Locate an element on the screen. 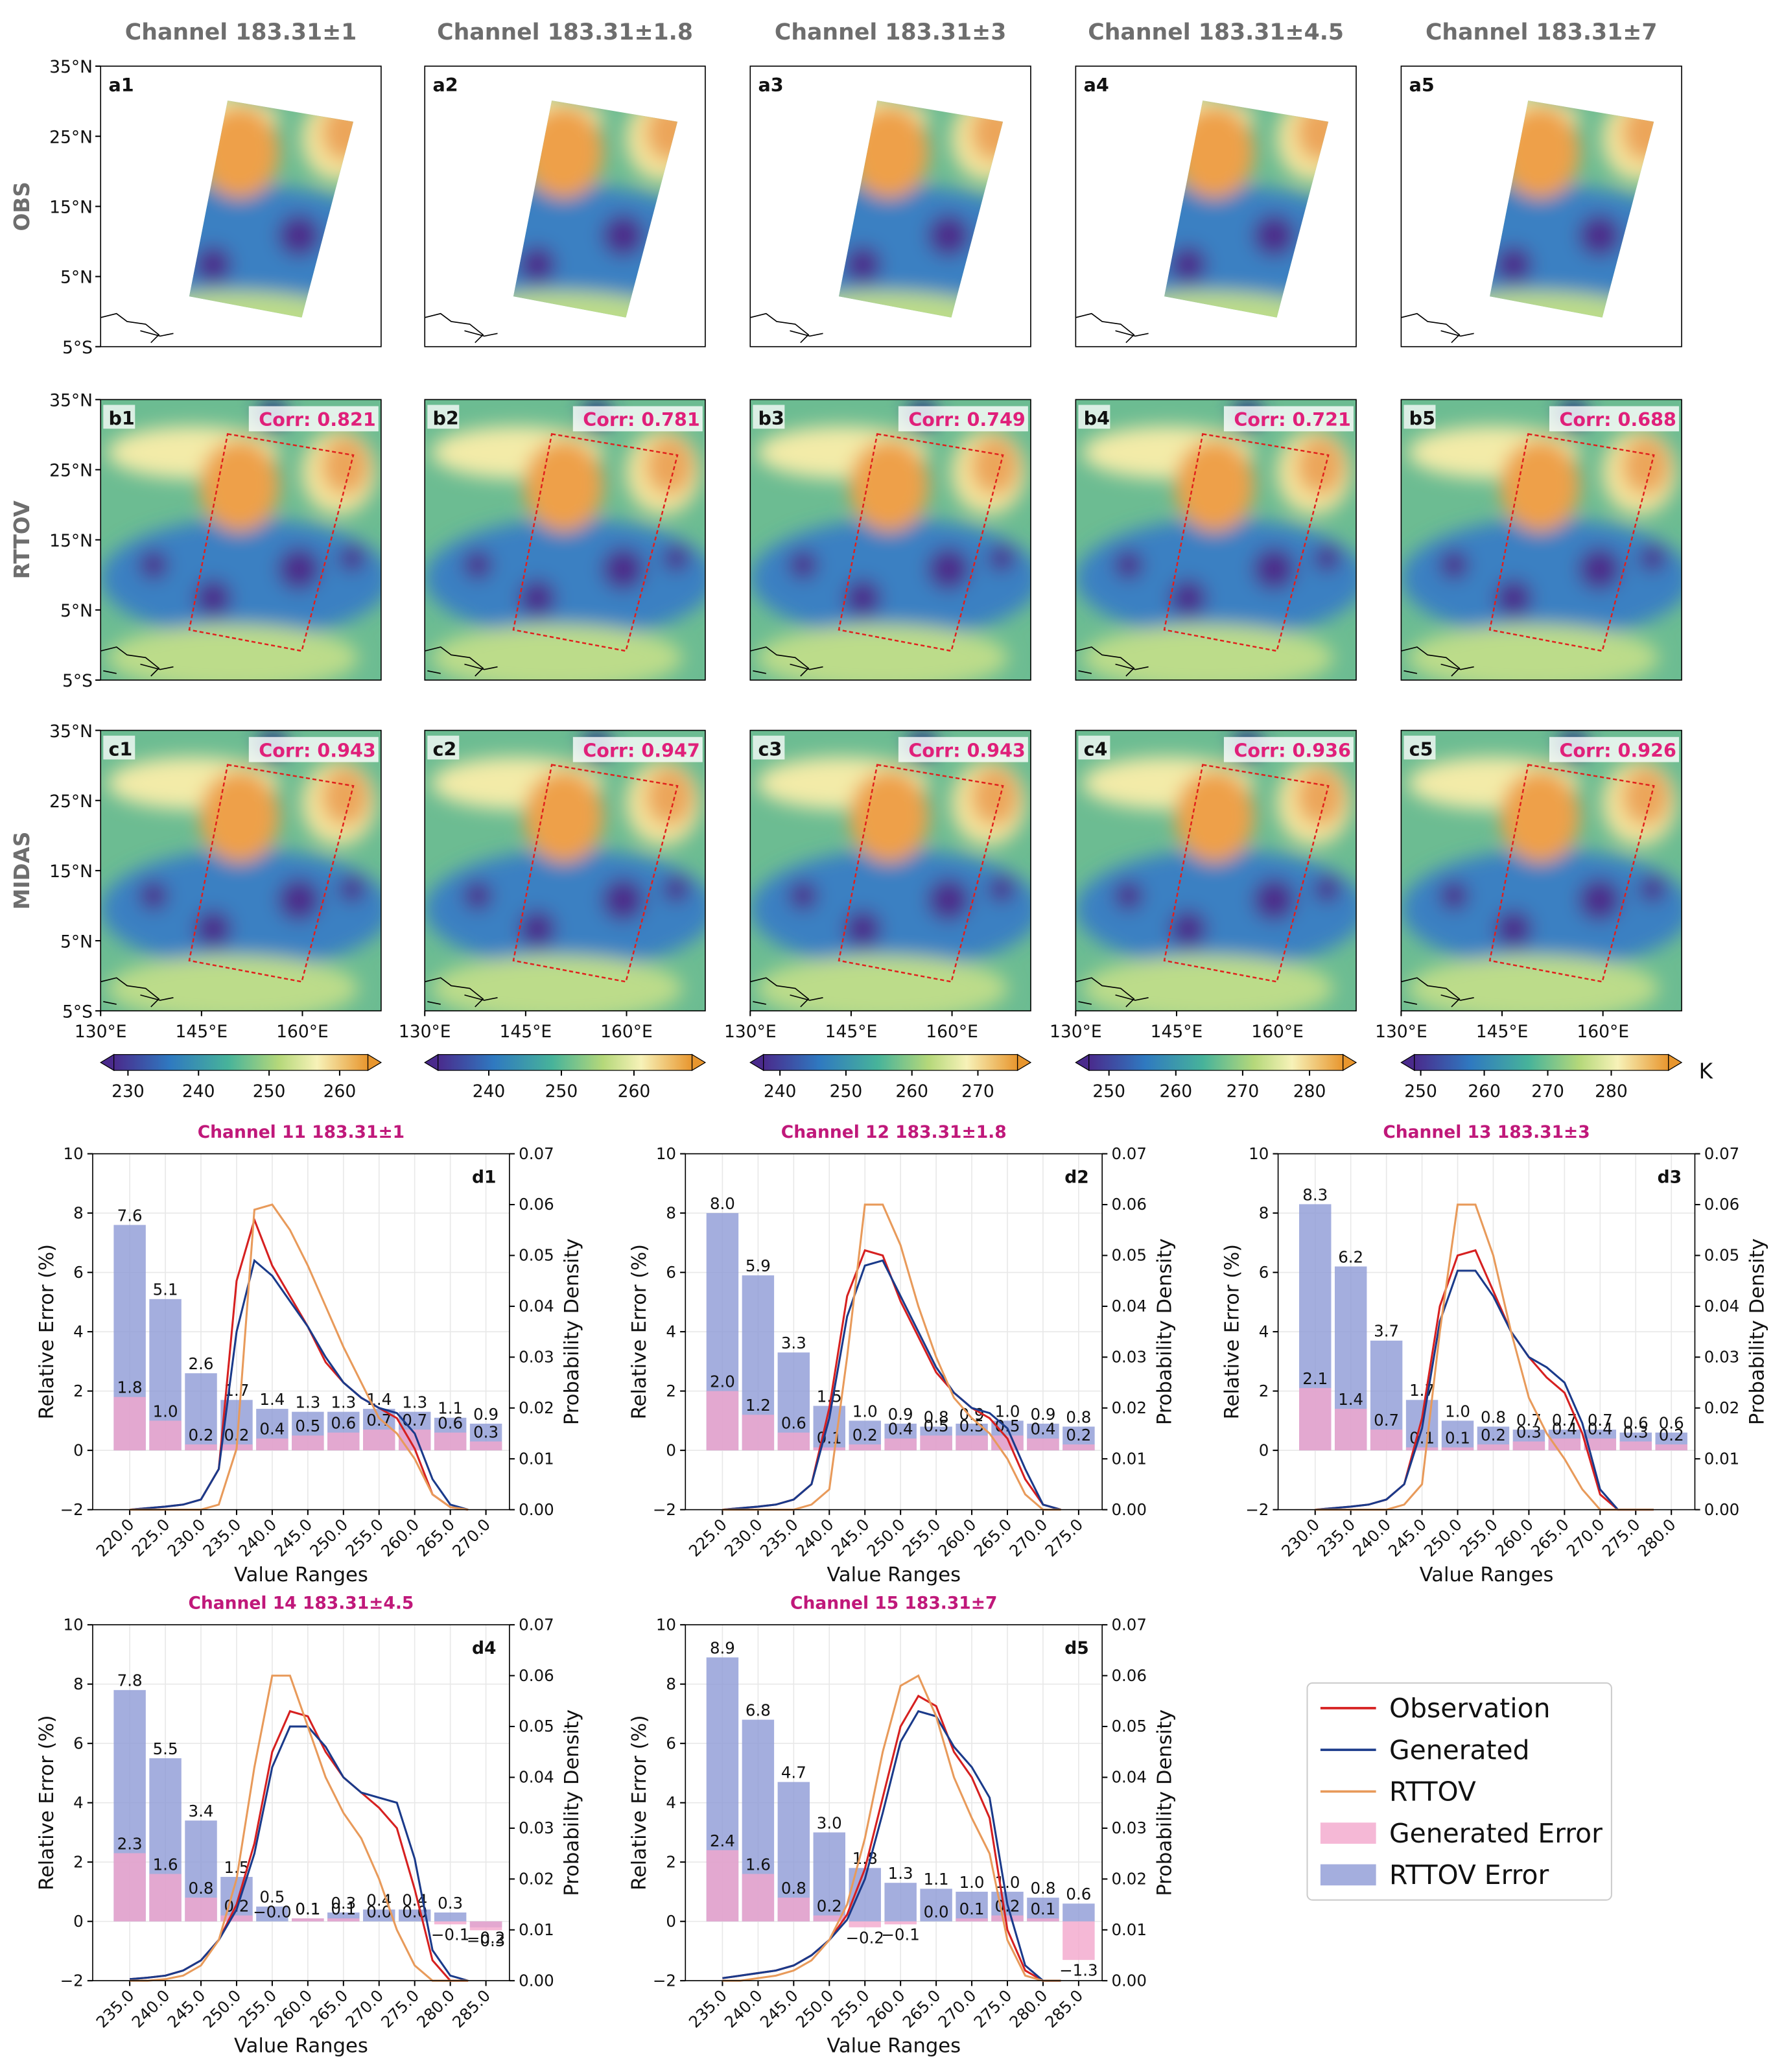  panel-label: b2 is located at coordinates (445, 418).